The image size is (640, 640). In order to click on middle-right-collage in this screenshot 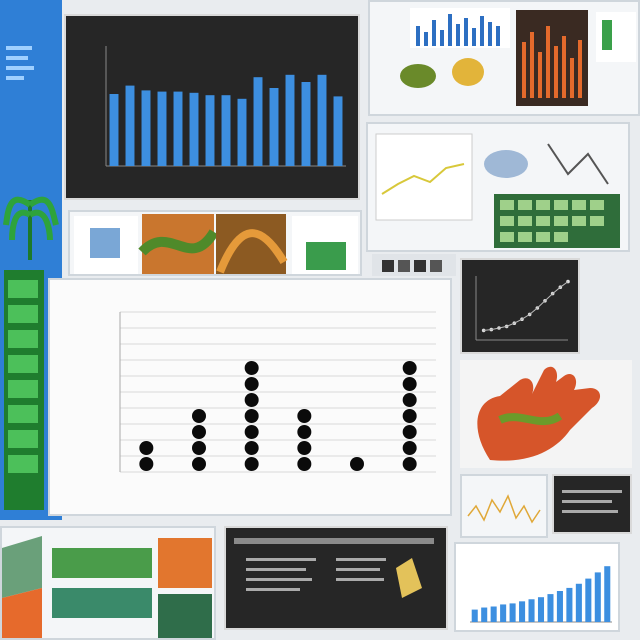, I will do `click(498, 187)`.